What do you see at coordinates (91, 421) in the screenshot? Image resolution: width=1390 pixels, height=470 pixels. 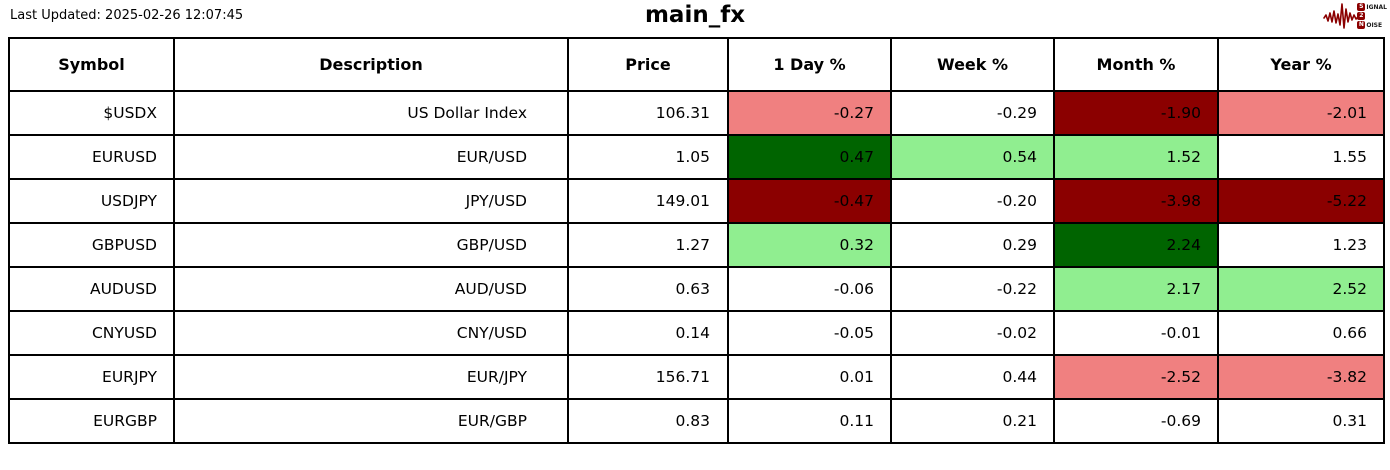 I see `symbol-cell: EURGBP` at bounding box center [91, 421].